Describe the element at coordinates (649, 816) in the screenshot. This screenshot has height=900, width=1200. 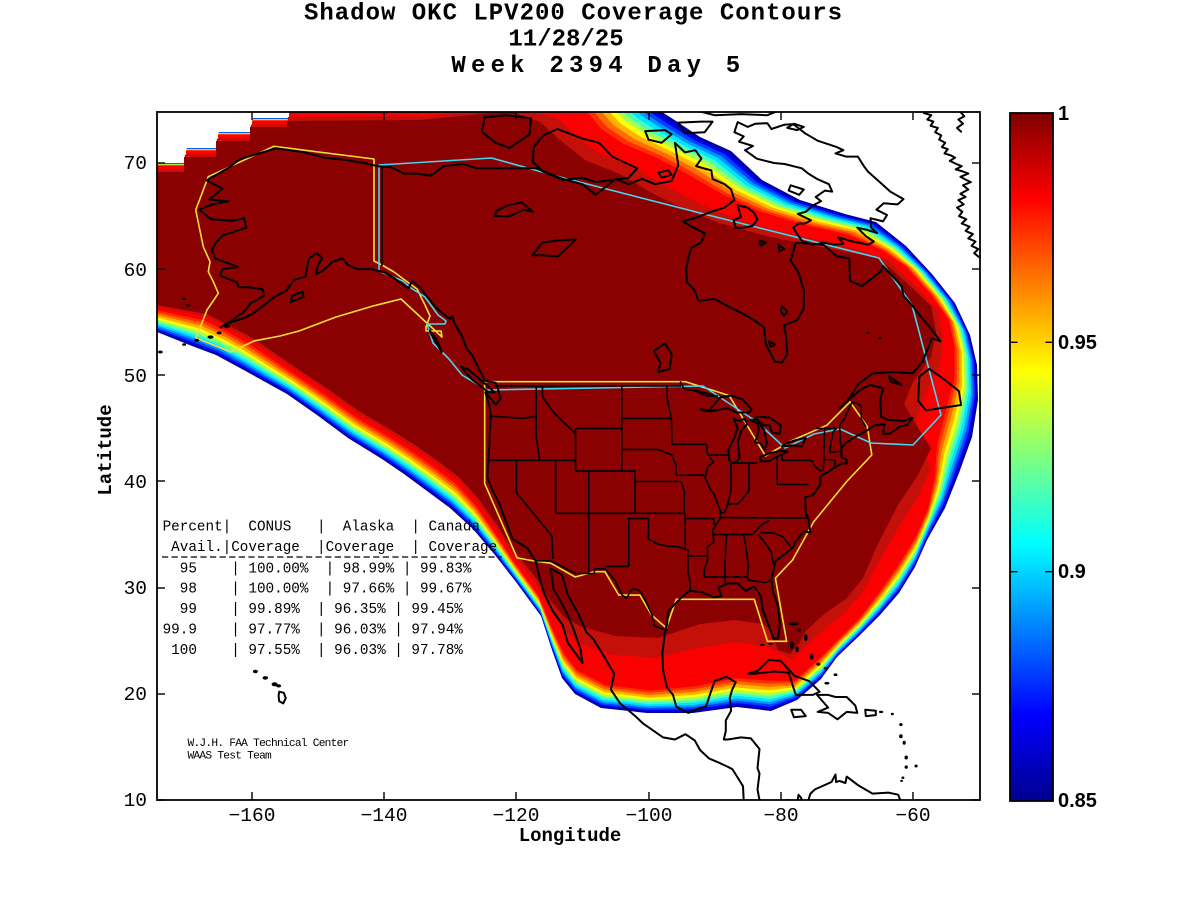
I see `svg-text: −100` at that location.